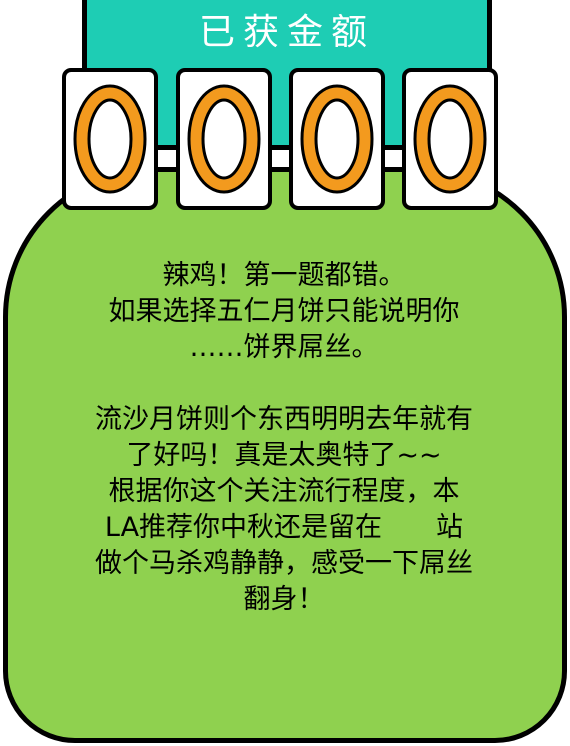  I want to click on message-line: 翻身！, so click(284, 599).